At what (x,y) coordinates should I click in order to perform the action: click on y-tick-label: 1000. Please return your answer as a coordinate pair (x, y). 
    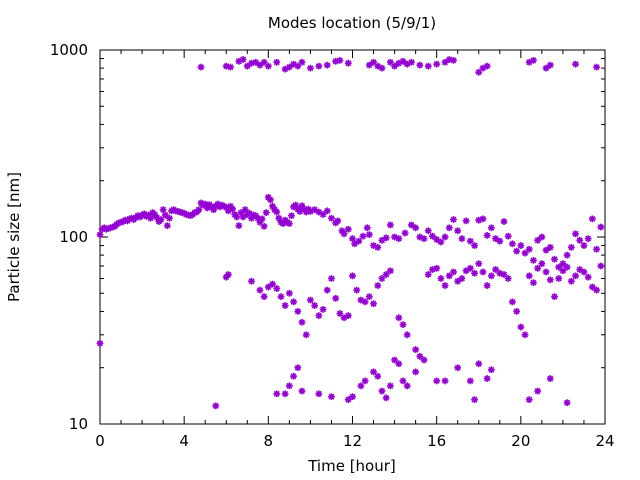
    Looking at the image, I should click on (69, 50).